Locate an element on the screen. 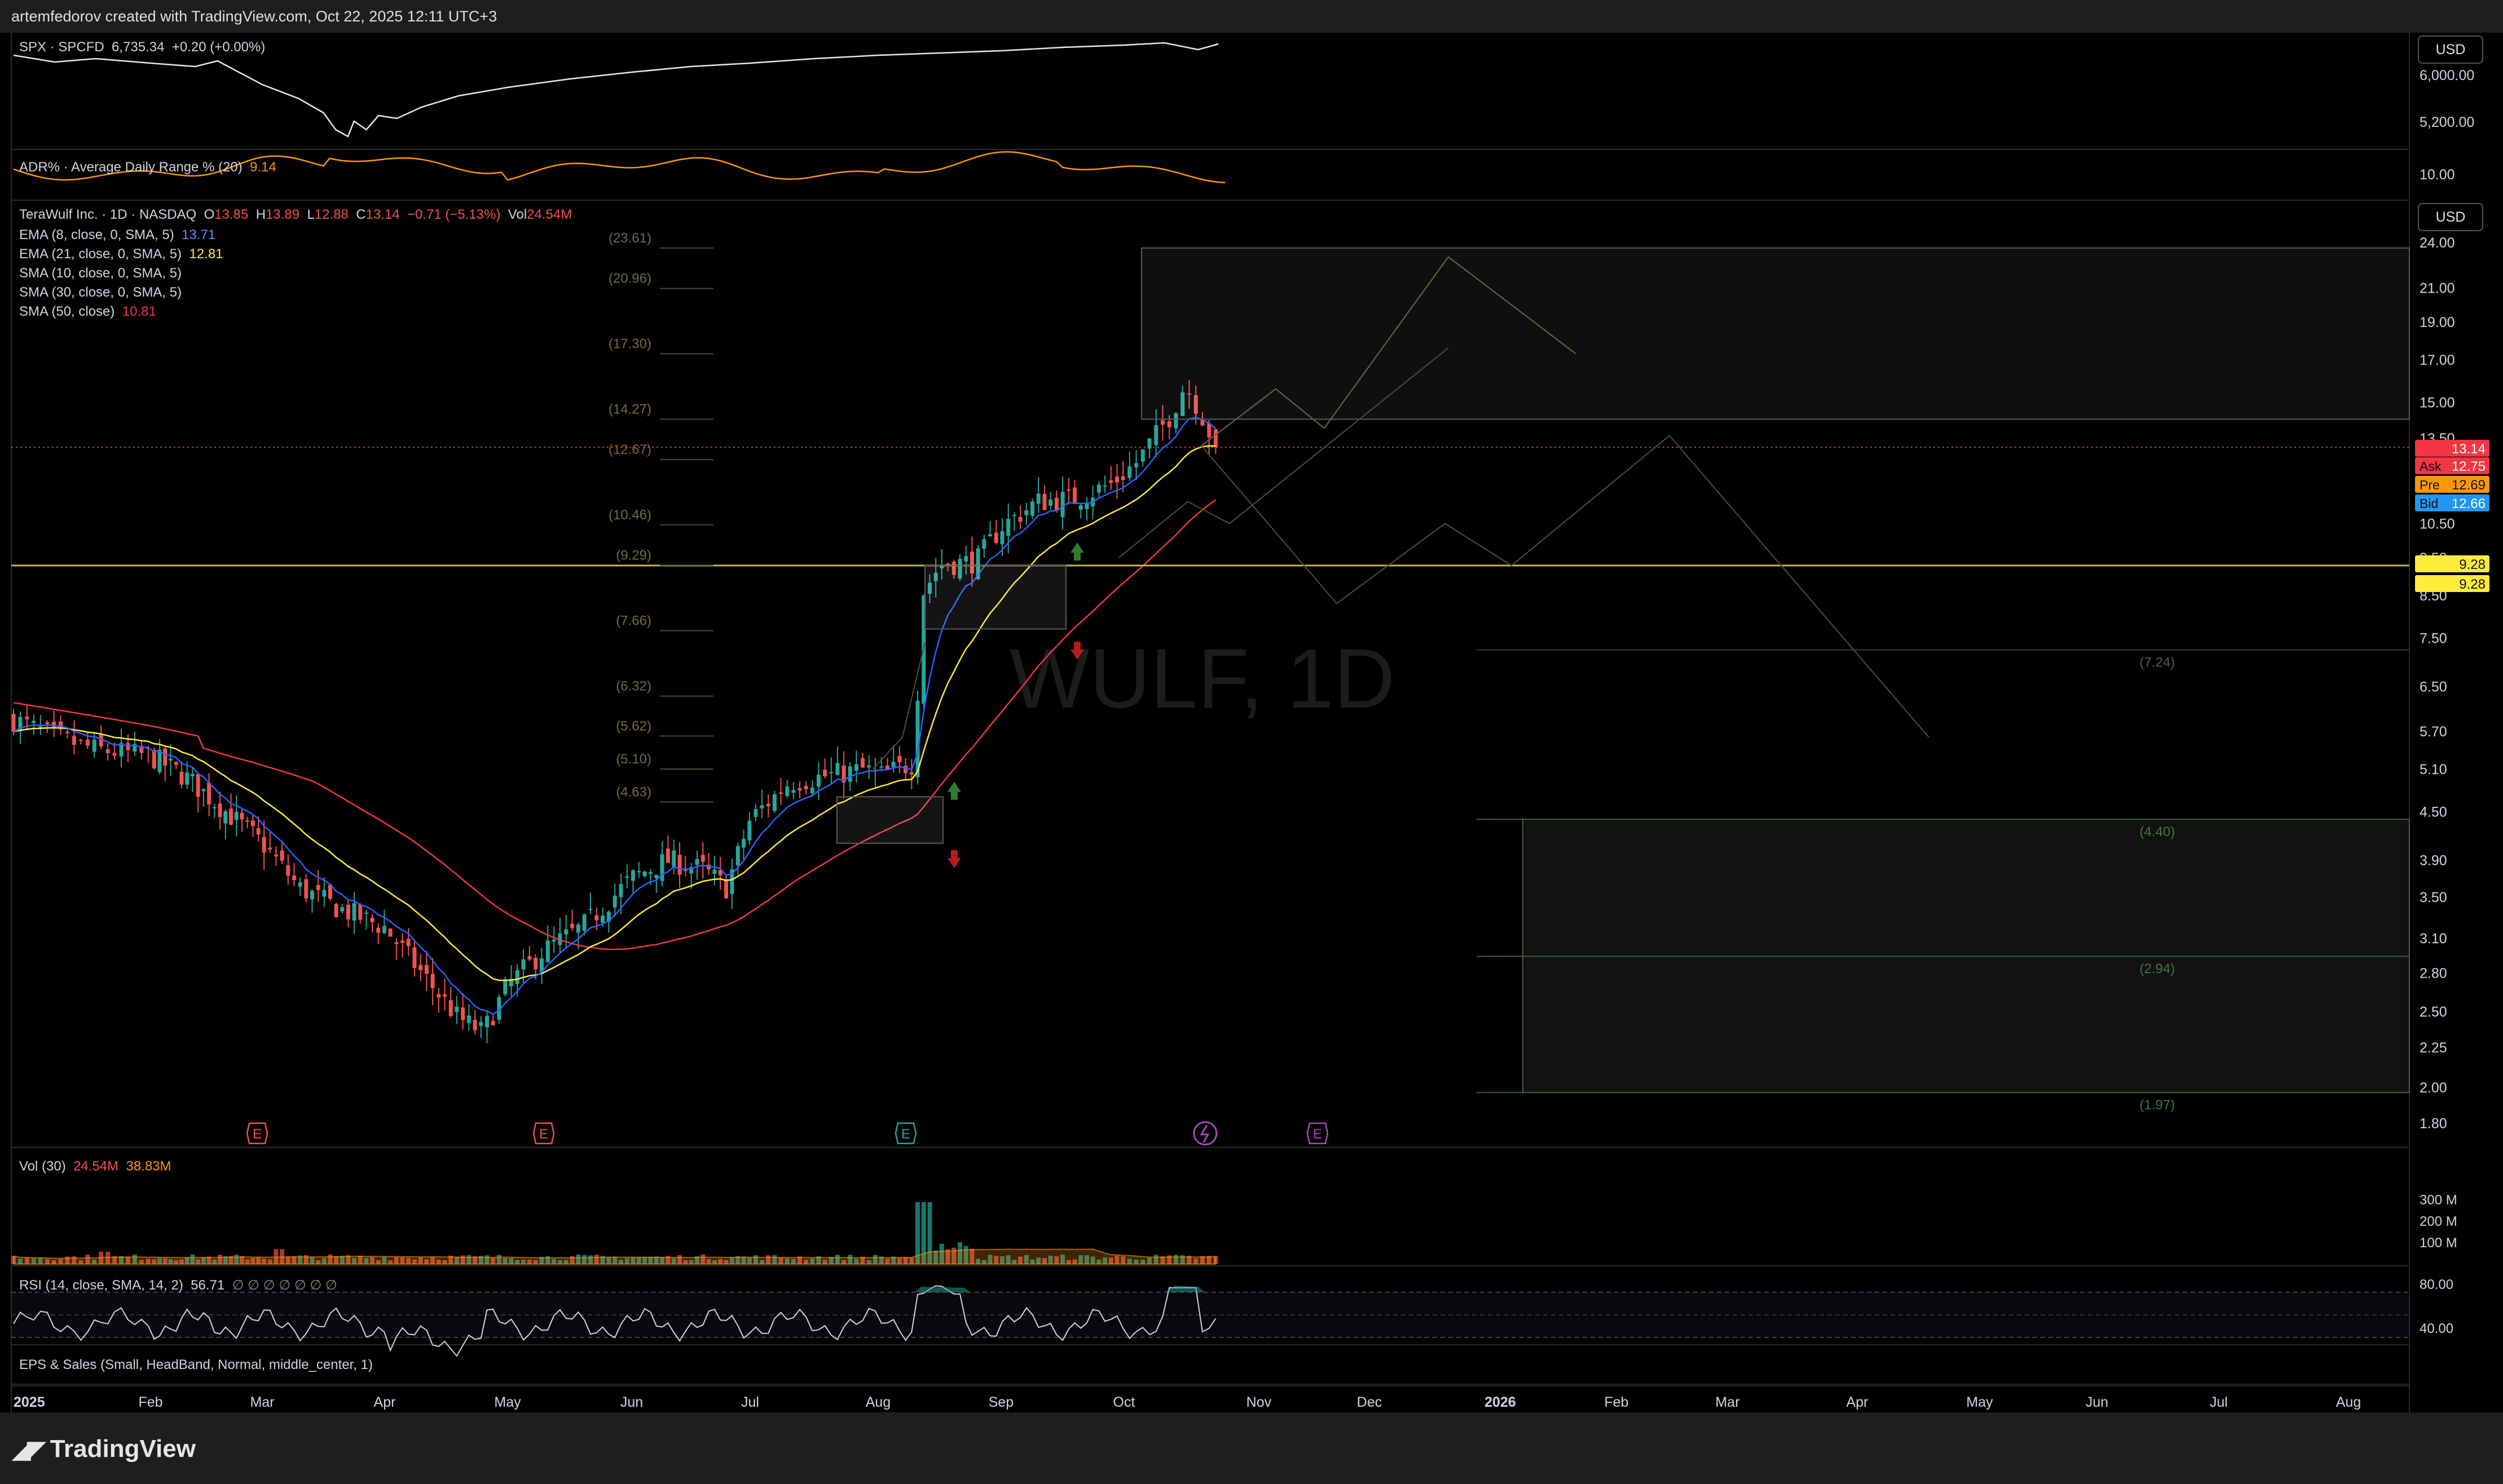  volume-axis-tick: 100 M is located at coordinates (2438, 1243).